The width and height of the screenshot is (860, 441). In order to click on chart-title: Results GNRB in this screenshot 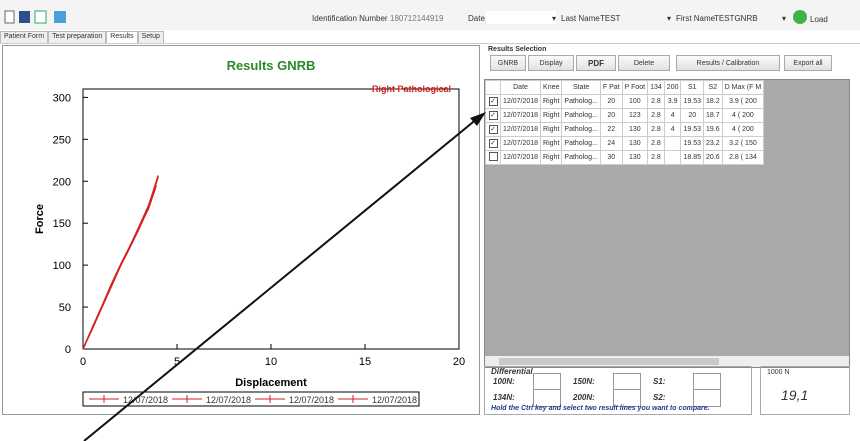, I will do `click(271, 65)`.